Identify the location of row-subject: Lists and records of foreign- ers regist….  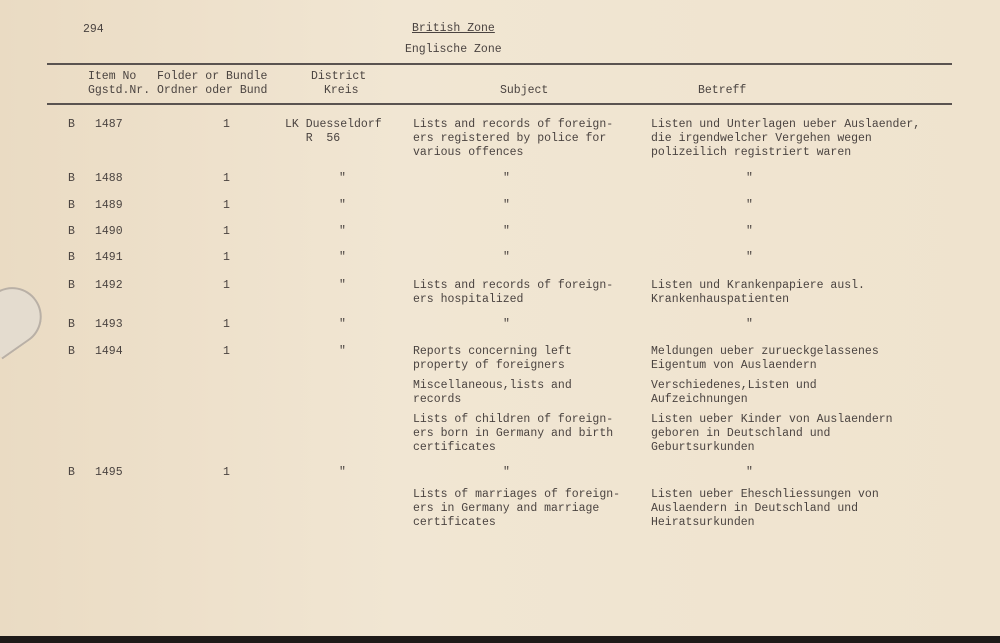
(513, 138).